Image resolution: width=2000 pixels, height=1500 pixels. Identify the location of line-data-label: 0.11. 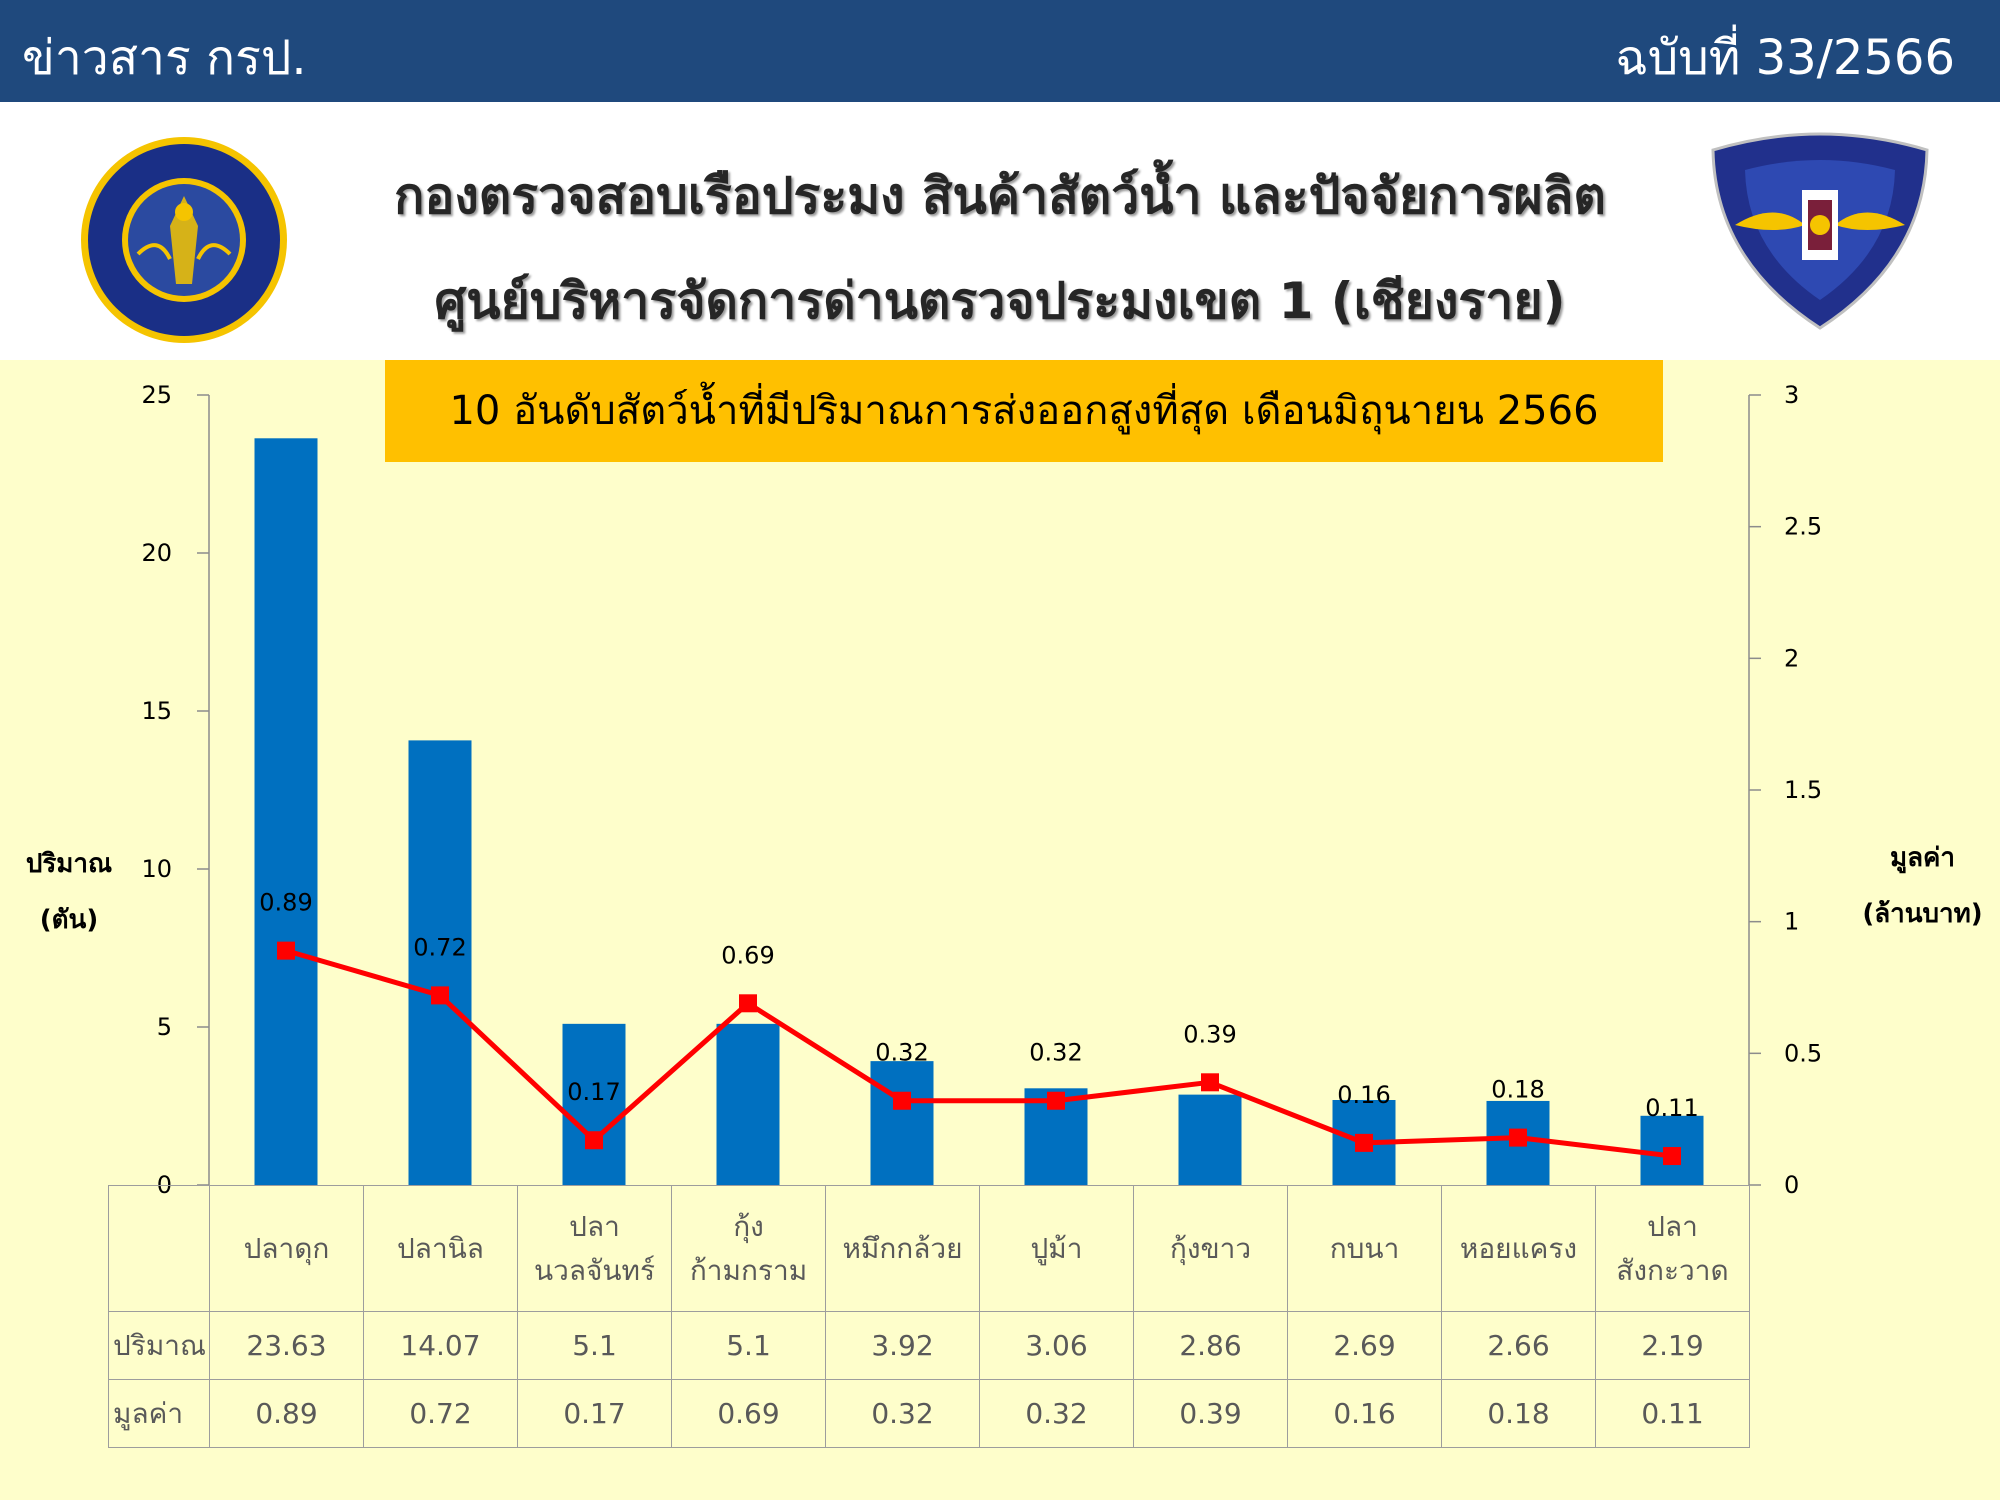
(1671, 1108).